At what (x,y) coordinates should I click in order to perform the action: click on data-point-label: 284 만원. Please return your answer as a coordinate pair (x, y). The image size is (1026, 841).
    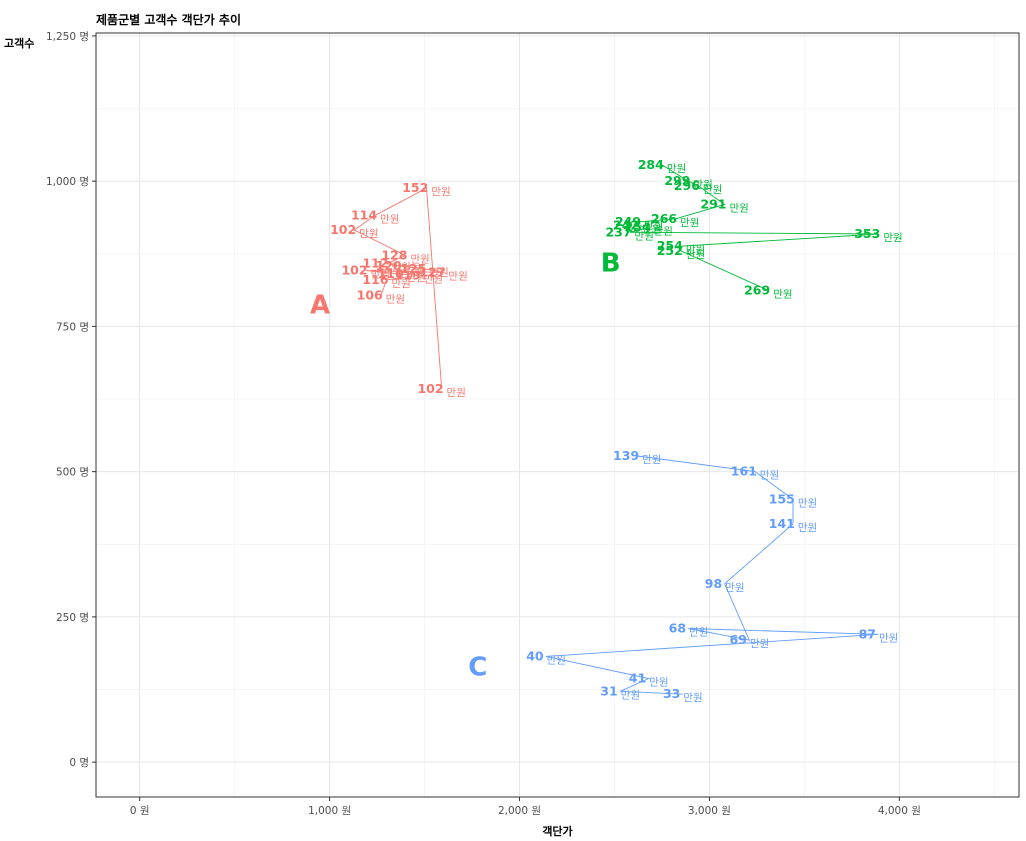
    Looking at the image, I should click on (662, 166).